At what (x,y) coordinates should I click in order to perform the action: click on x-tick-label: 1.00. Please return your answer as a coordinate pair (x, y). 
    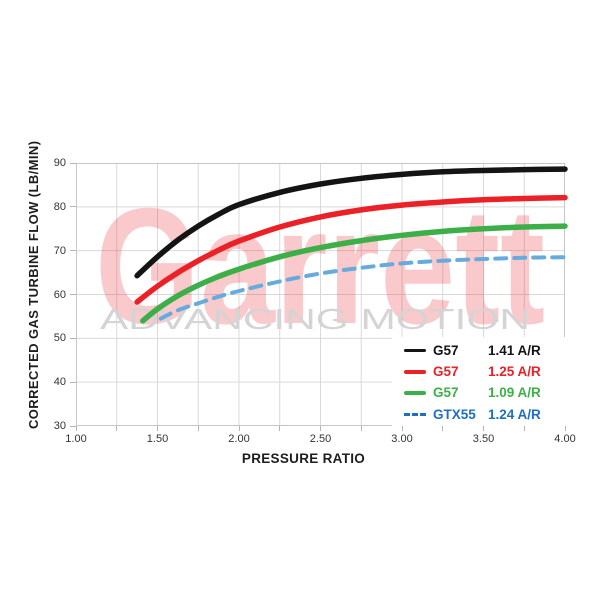
    Looking at the image, I should click on (76, 439).